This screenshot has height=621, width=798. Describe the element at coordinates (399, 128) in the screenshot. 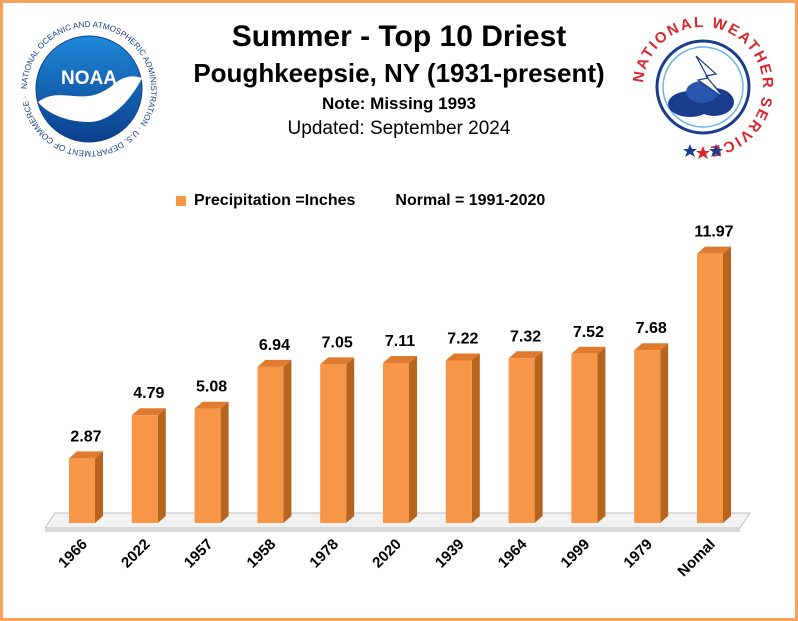

I see `updated-date: Updated: September 2024` at that location.